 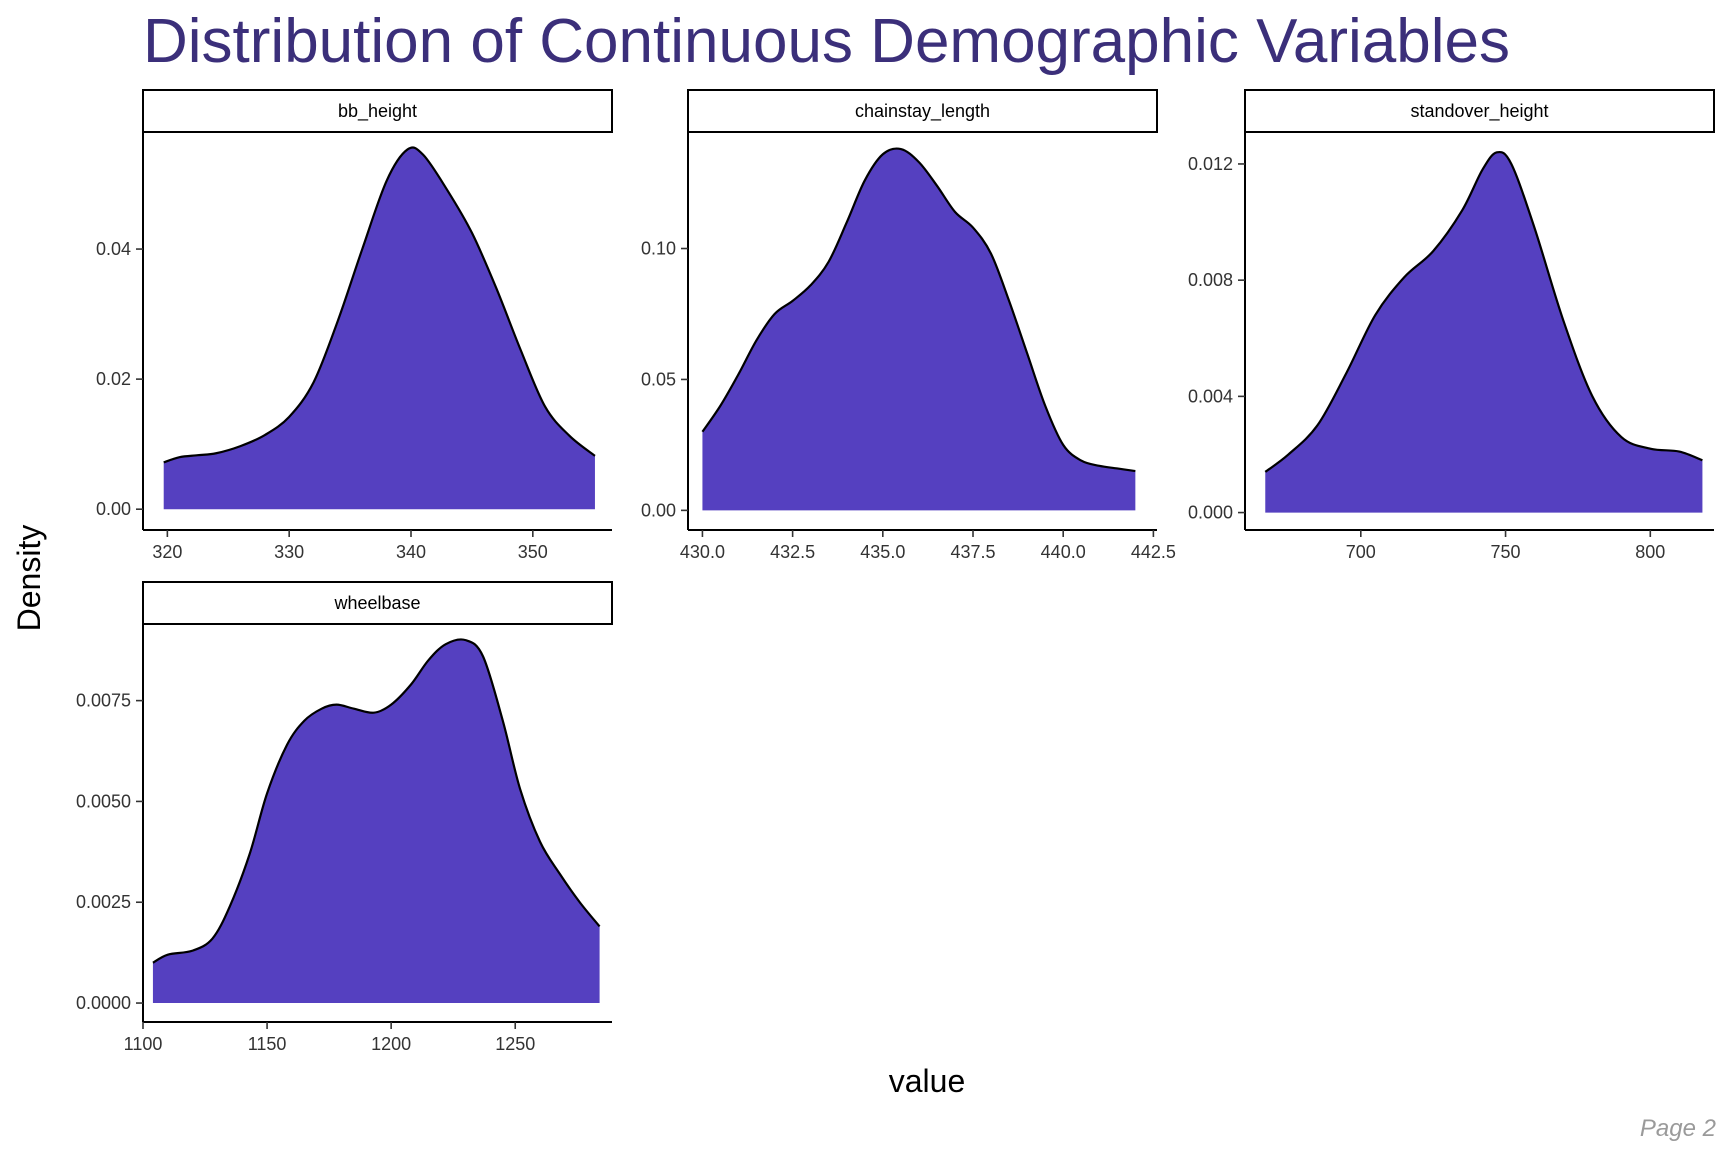 What do you see at coordinates (972, 552) in the screenshot?
I see `x-tick-label: 437.5` at bounding box center [972, 552].